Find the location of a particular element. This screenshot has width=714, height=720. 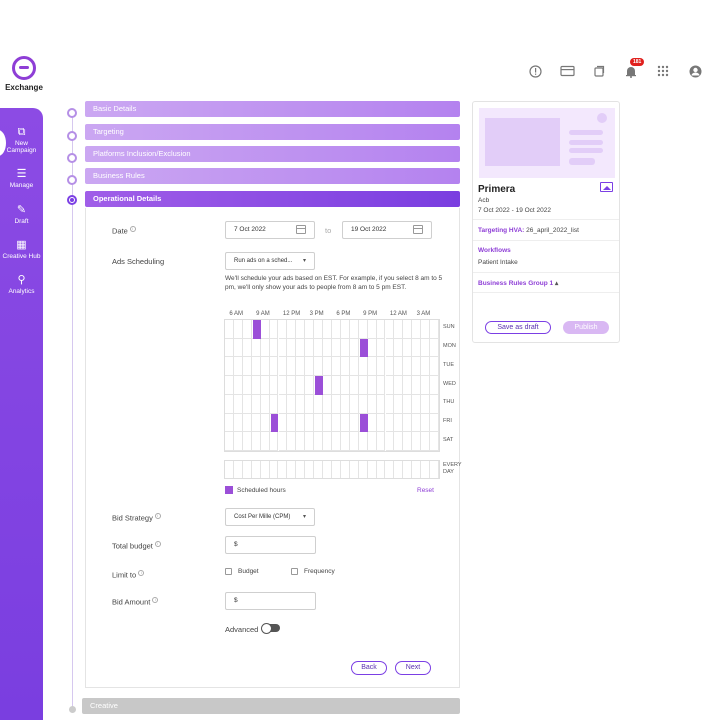

every-day-row is located at coordinates (332, 469).